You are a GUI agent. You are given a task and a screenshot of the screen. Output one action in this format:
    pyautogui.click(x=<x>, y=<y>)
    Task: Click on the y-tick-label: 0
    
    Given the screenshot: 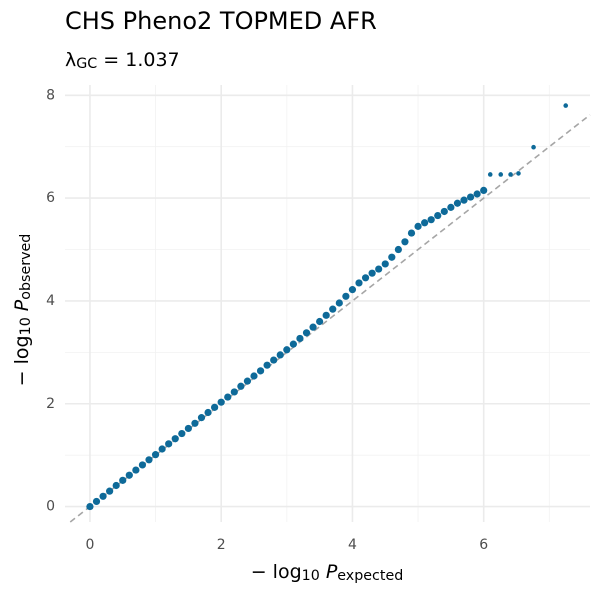 What is the action you would take?
    pyautogui.click(x=50, y=507)
    